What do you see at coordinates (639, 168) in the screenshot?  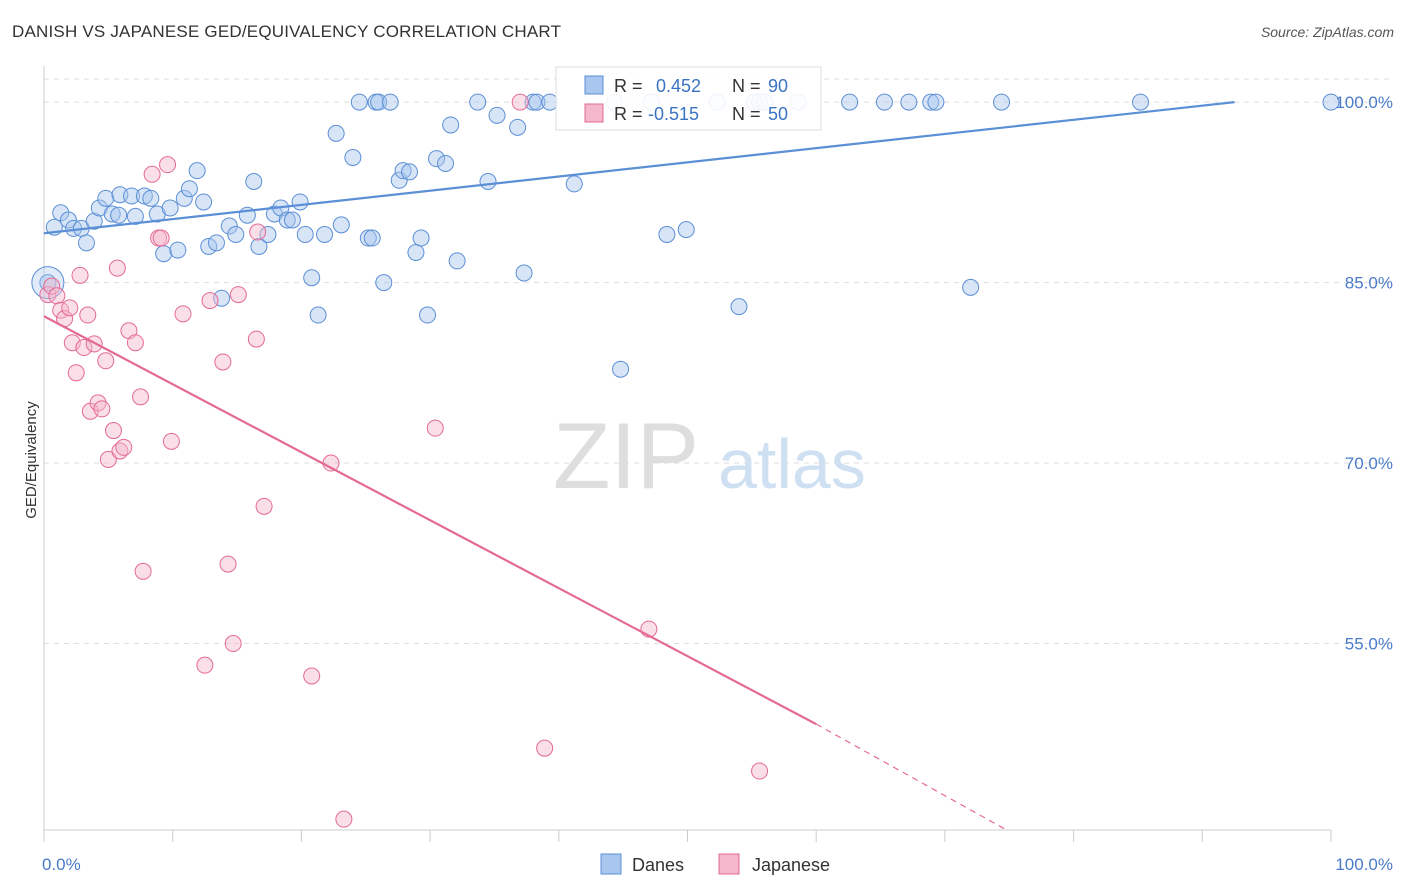 I see `danes-trend-line` at bounding box center [639, 168].